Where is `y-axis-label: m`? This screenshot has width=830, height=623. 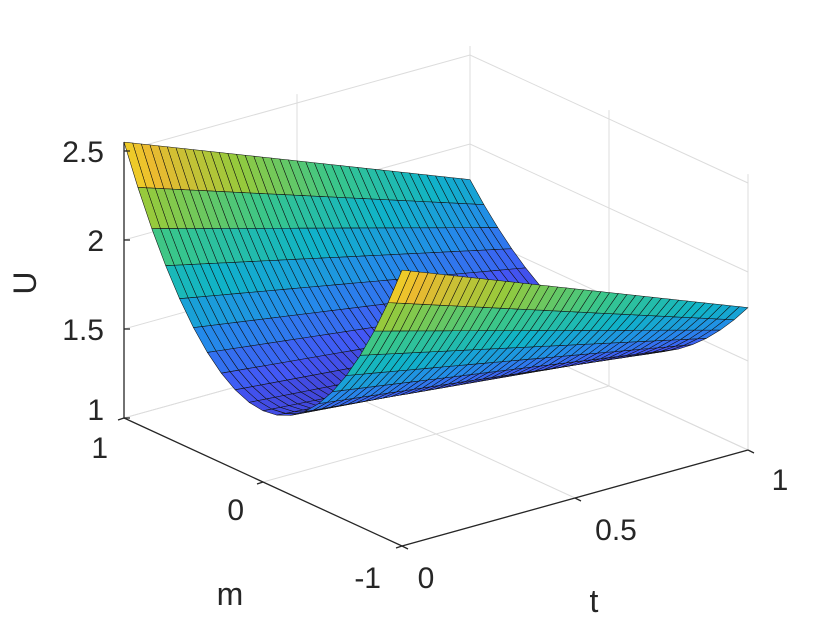 y-axis-label: m is located at coordinates (230, 594).